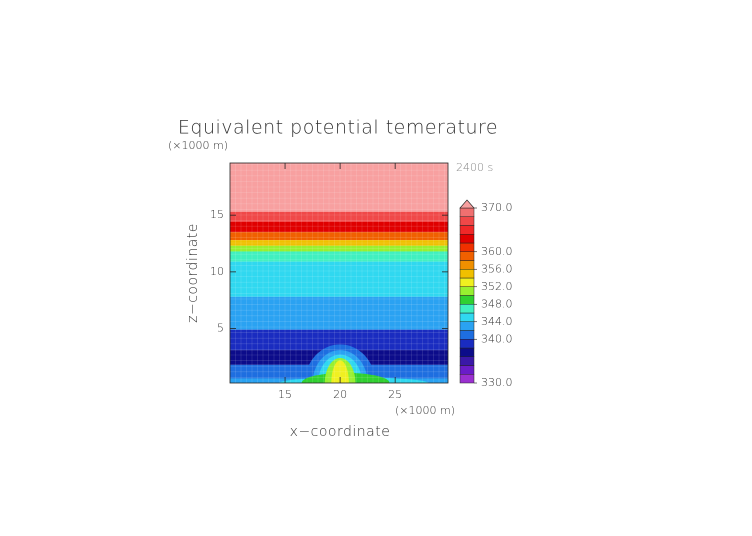  Describe the element at coordinates (340, 371) in the screenshot. I see `contour-dome` at that location.